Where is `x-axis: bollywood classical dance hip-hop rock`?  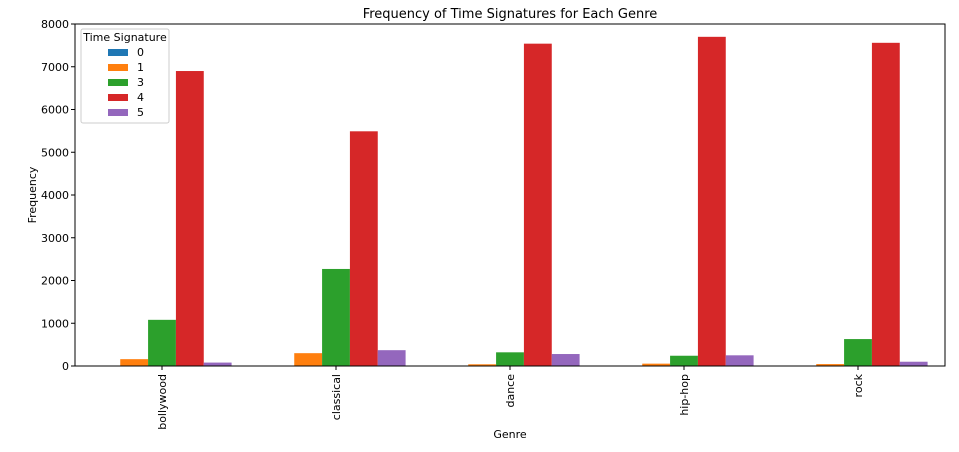
x-axis: bollywood classical dance hip-hop rock is located at coordinates (510, 398).